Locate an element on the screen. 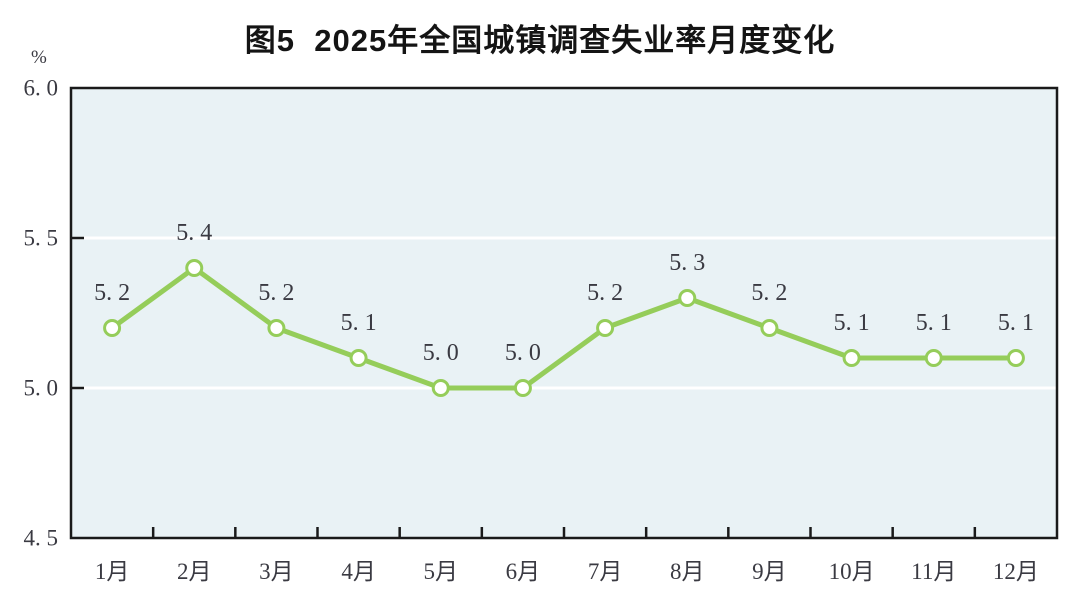 This screenshot has height=592, width=1080. data-point-label: 5. 3 is located at coordinates (687, 263).